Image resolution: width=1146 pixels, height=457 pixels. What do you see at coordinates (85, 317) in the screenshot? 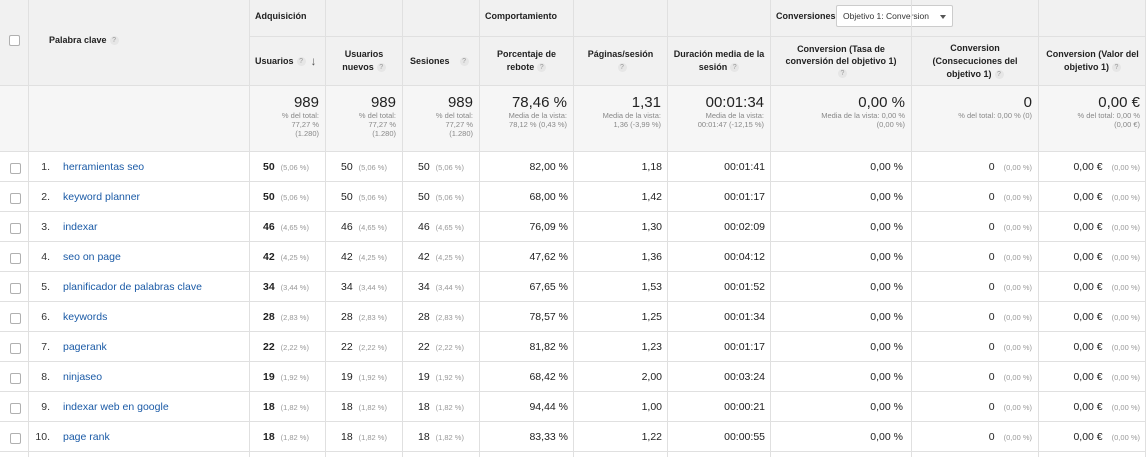
I see `keyword-link: keywords` at bounding box center [85, 317].